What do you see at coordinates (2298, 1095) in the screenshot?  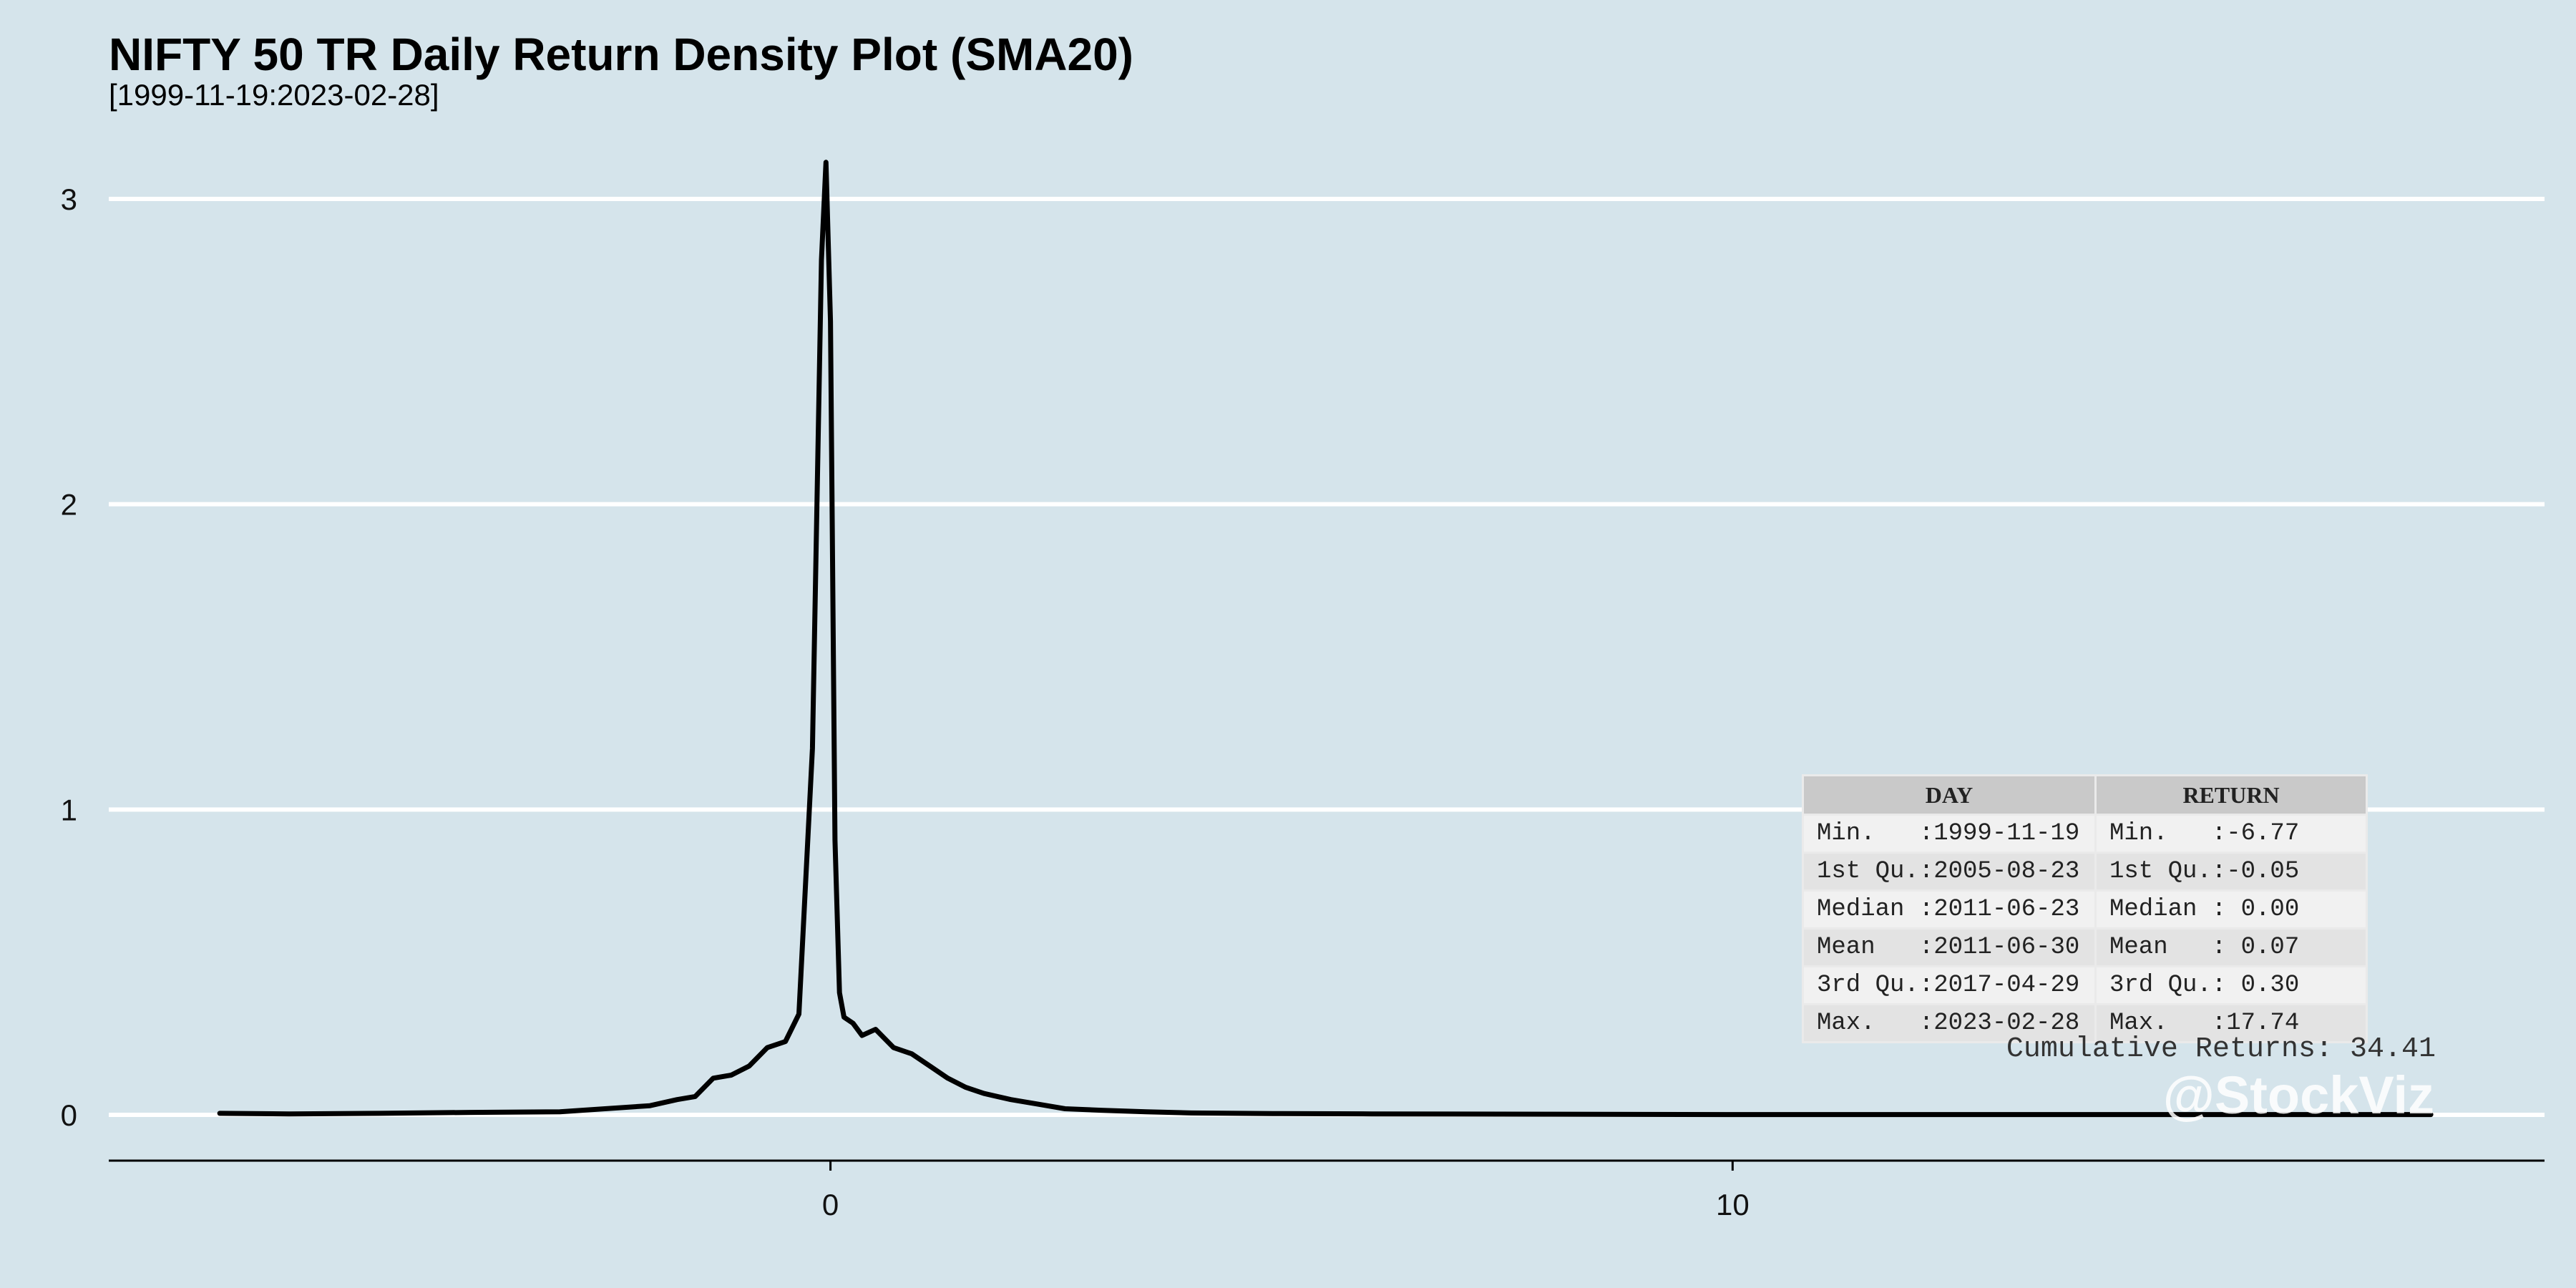 I see `watermark-logo: @StockViz` at bounding box center [2298, 1095].